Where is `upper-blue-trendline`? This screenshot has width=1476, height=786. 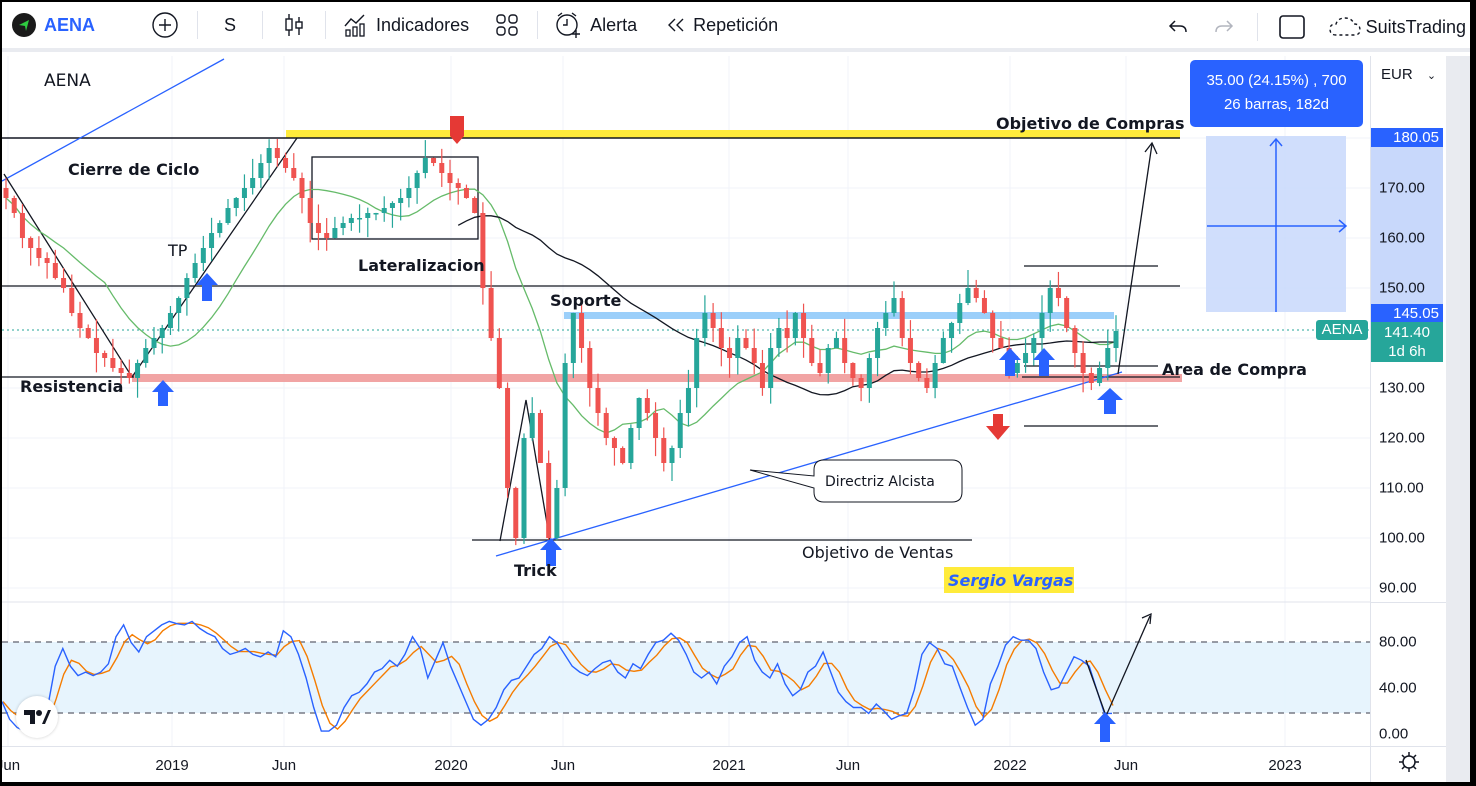 upper-blue-trendline is located at coordinates (113, 120).